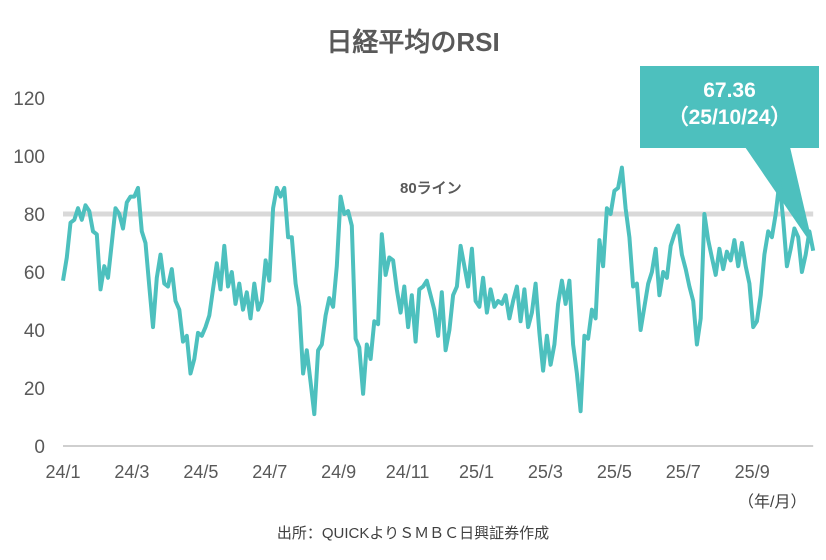  I want to click on y-tick-label: 40, so click(34, 331).